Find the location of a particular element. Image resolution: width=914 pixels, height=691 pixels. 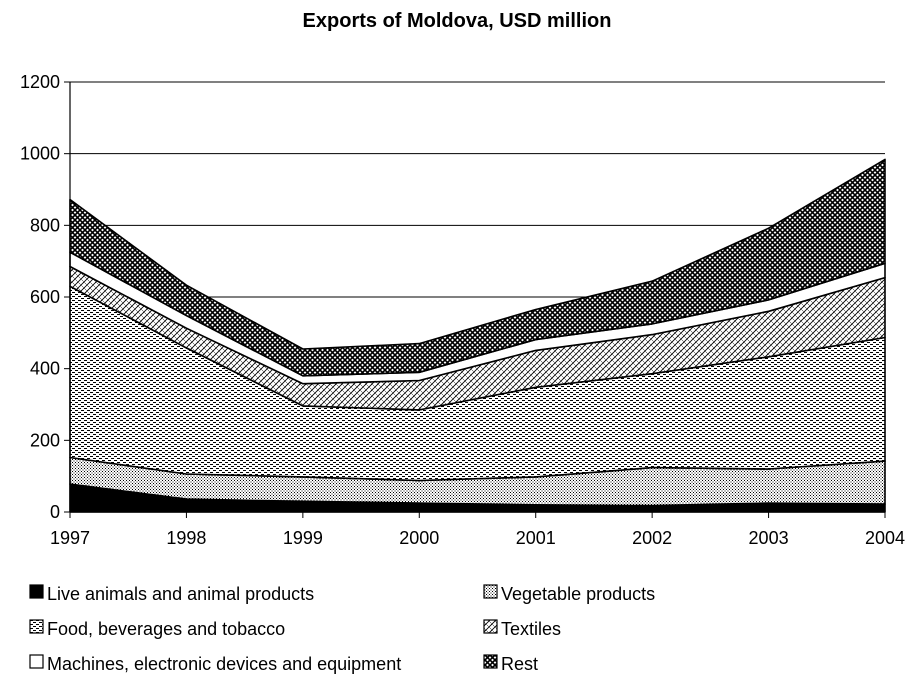

y-tick-label: 0 is located at coordinates (55, 512).